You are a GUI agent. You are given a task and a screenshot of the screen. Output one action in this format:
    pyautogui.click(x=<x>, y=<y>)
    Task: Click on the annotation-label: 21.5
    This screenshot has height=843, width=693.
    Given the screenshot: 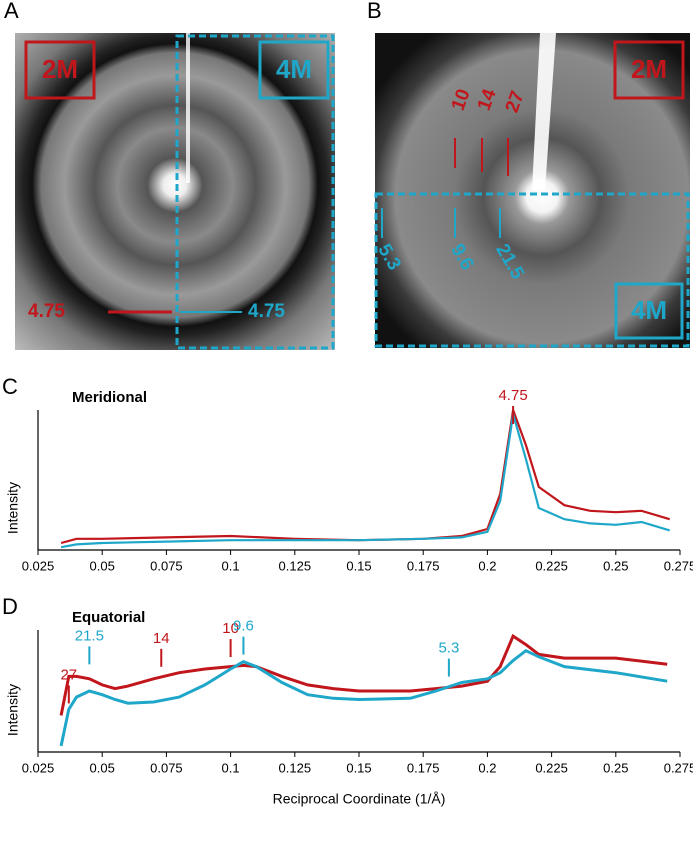 What is the action you would take?
    pyautogui.click(x=89, y=635)
    